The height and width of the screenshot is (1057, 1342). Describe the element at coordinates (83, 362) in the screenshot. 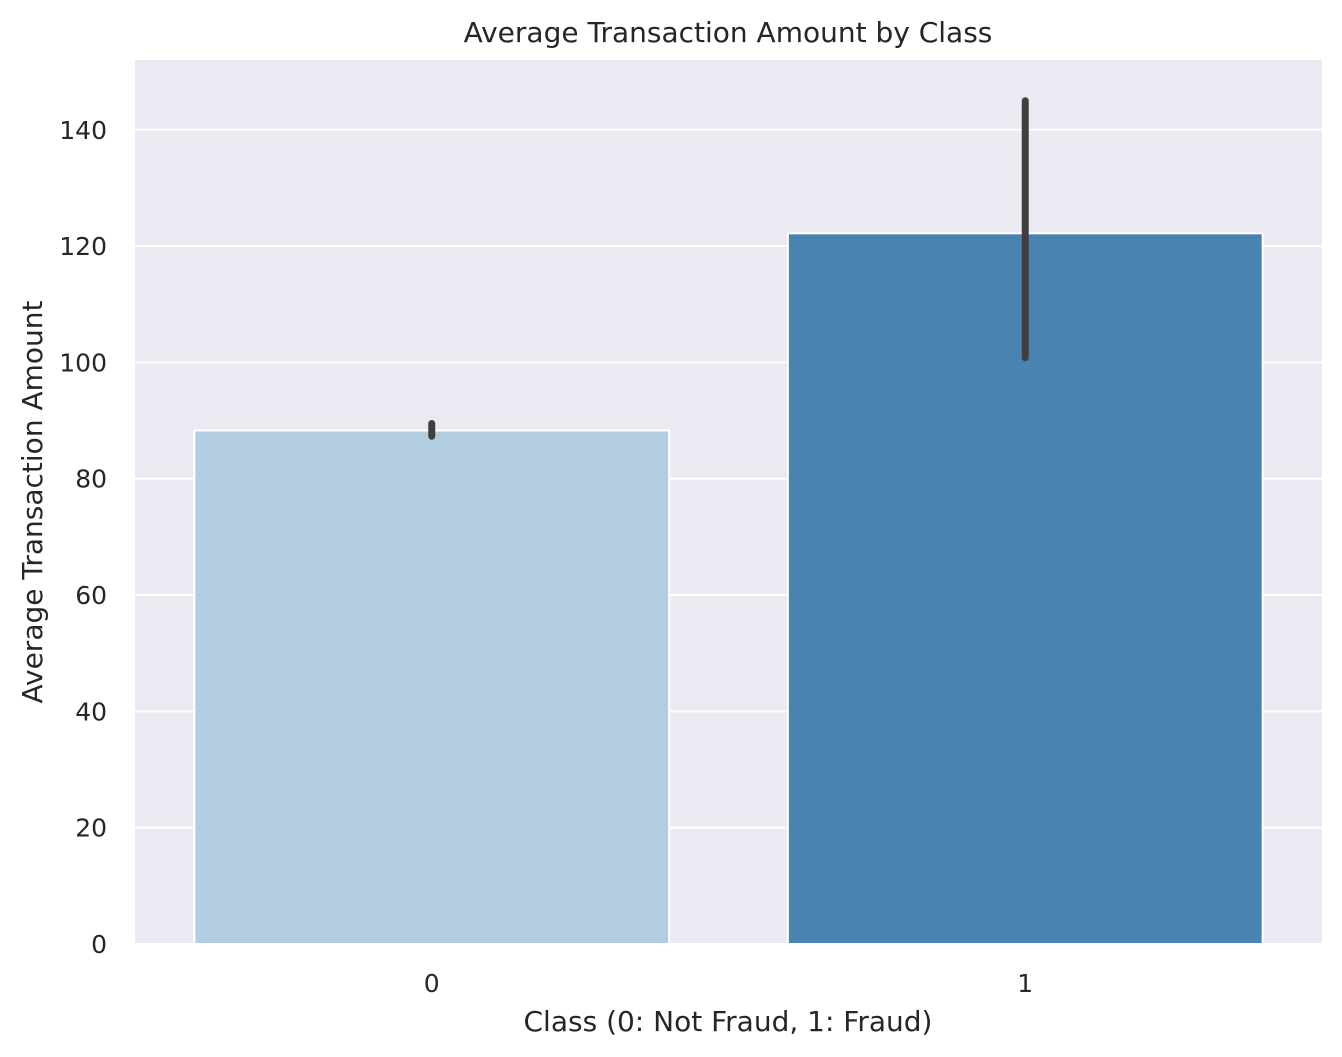

I see `y-tick-label: 100` at that location.